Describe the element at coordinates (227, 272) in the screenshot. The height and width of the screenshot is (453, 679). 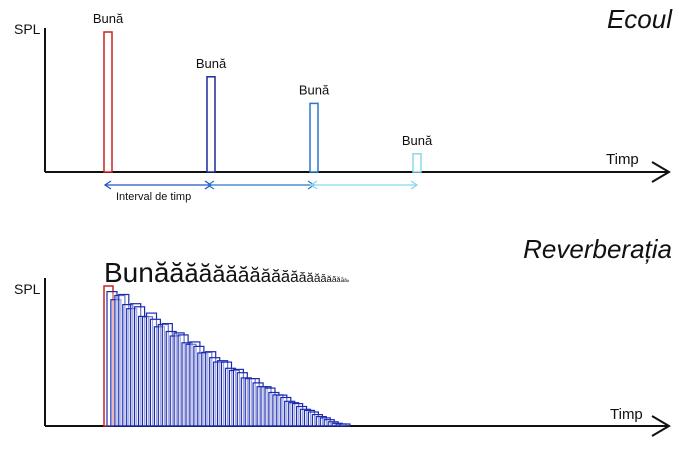
I see `stretched-word-label: Bunăăăăăăăăăăăăăăăăăăăăăă` at that location.